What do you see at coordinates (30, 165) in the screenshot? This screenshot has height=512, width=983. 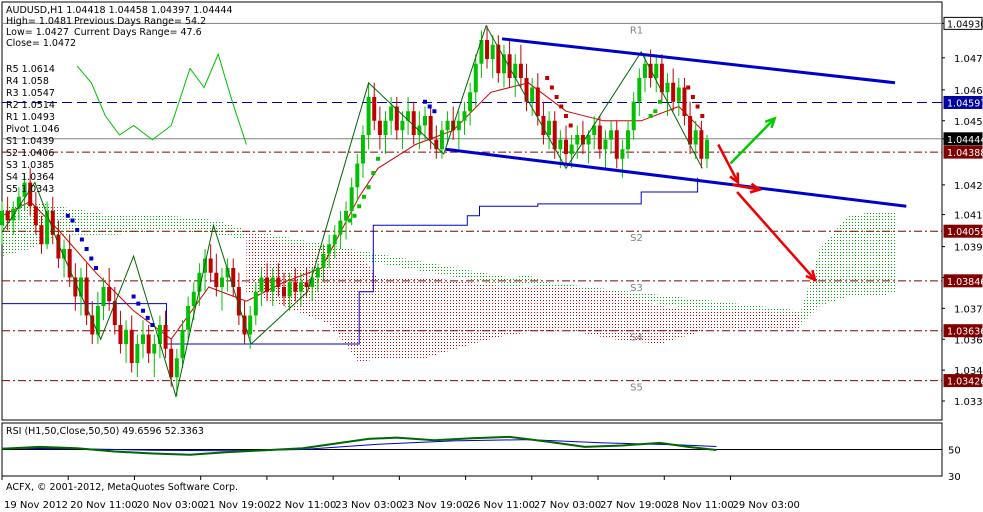 I see `pivot-list-s3: S3 1.0385` at bounding box center [30, 165].